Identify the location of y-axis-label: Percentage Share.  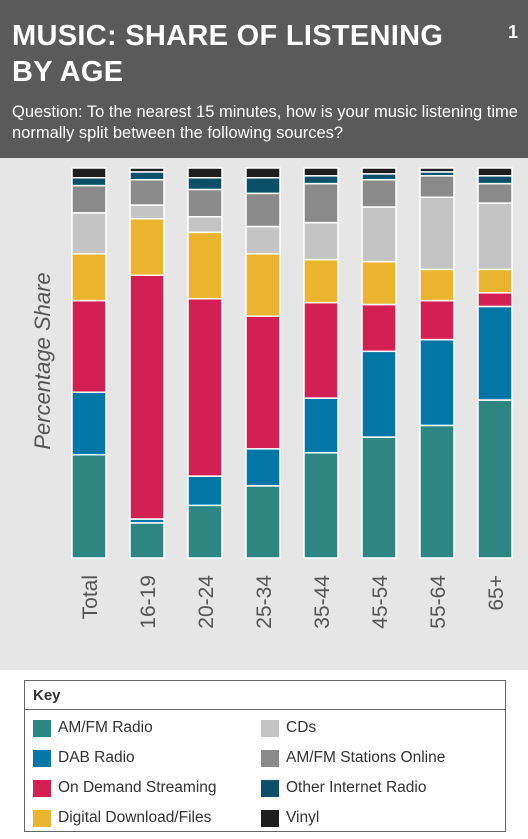
(42, 360).